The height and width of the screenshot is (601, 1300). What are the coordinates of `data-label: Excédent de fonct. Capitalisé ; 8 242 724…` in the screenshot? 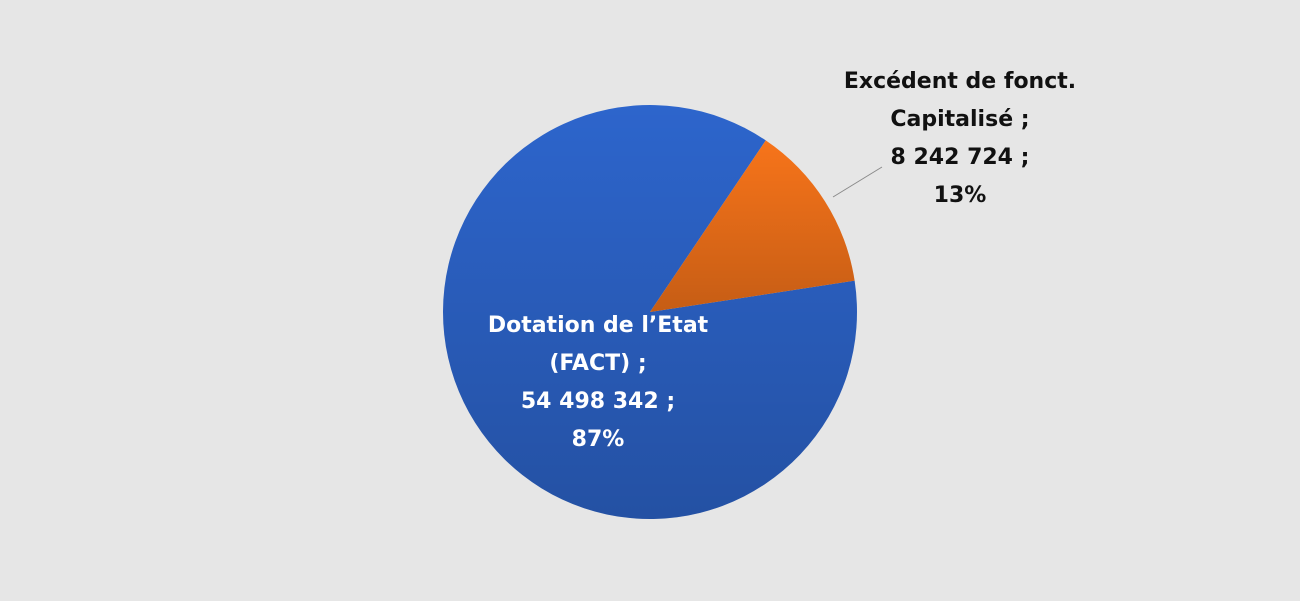 It's located at (960, 139).